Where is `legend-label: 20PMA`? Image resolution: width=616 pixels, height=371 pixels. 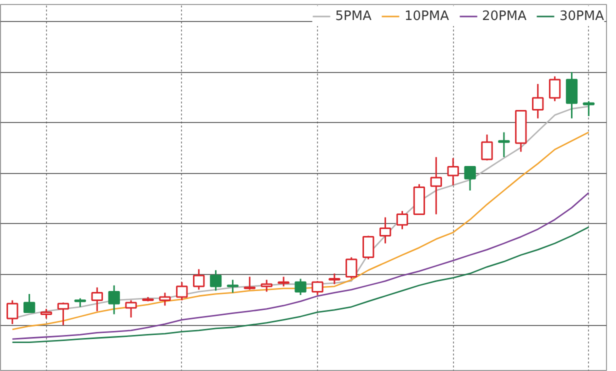
legend-label: 20PMA is located at coordinates (504, 16).